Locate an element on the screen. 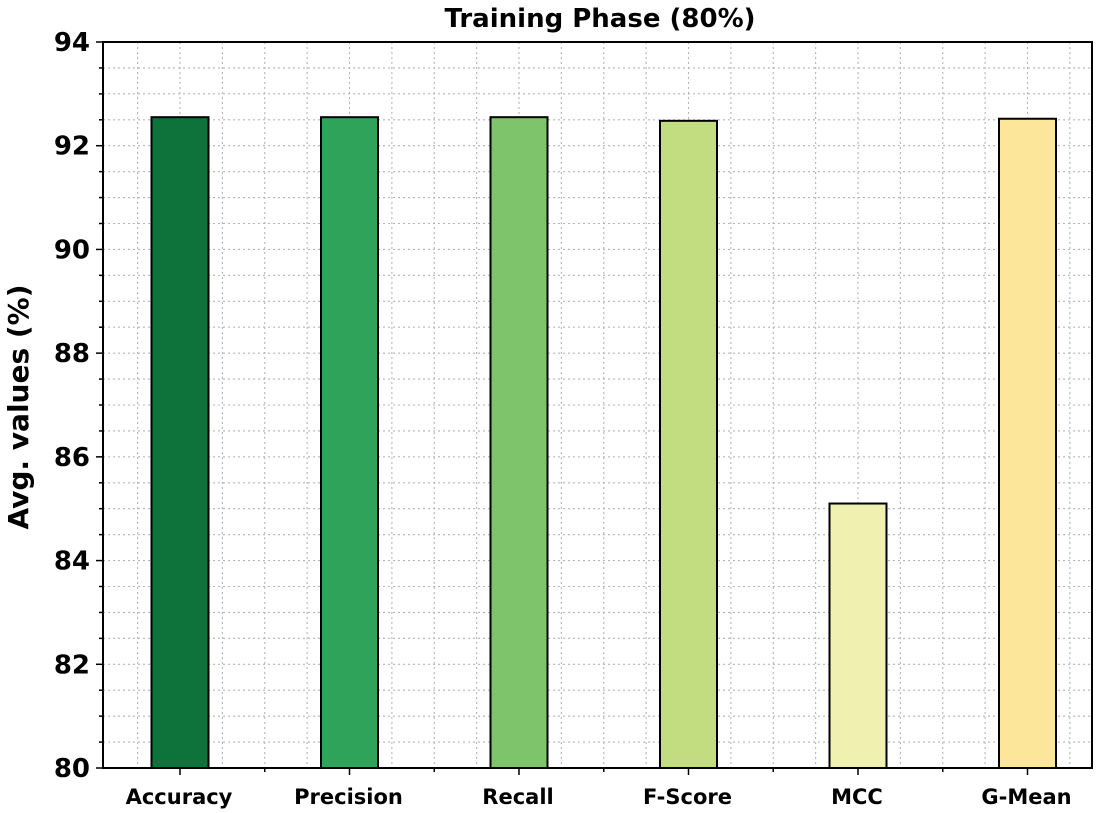 The image size is (1105, 813). bar-recall is located at coordinates (519, 442).